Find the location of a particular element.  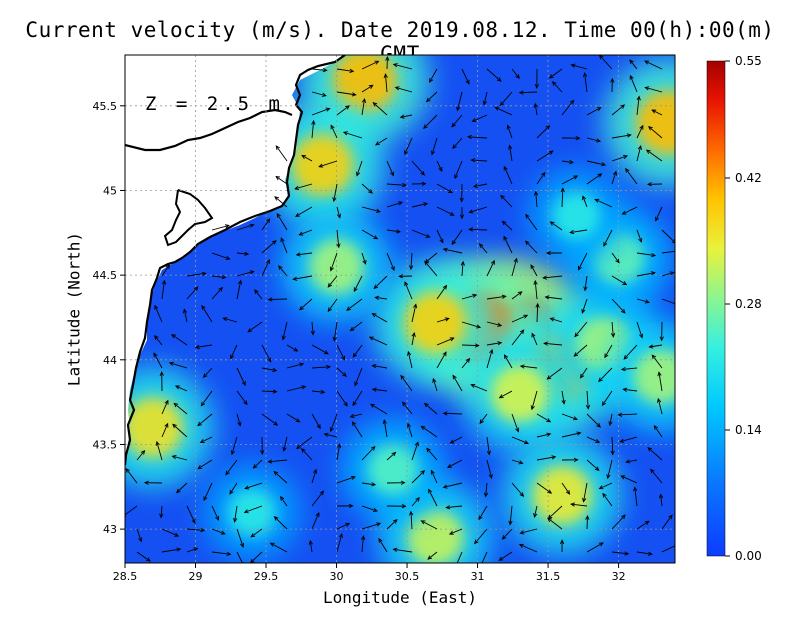

x-tick-label: 31 is located at coordinates (478, 576).